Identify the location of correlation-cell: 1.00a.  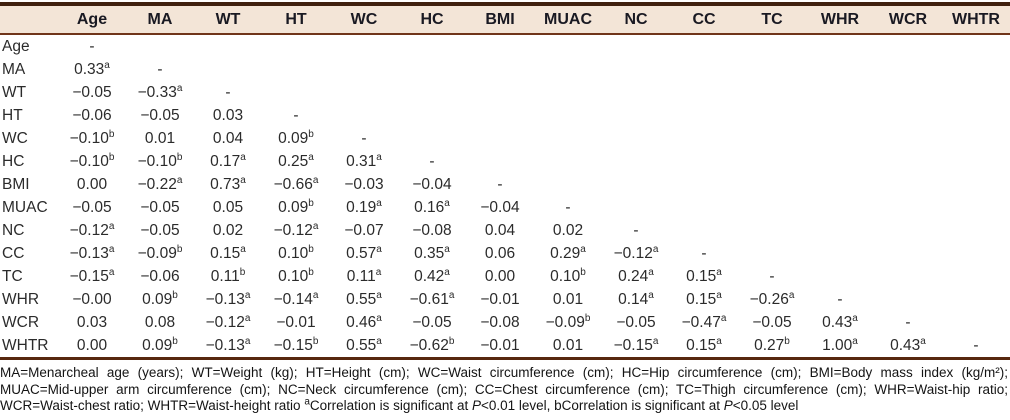
(840, 344).